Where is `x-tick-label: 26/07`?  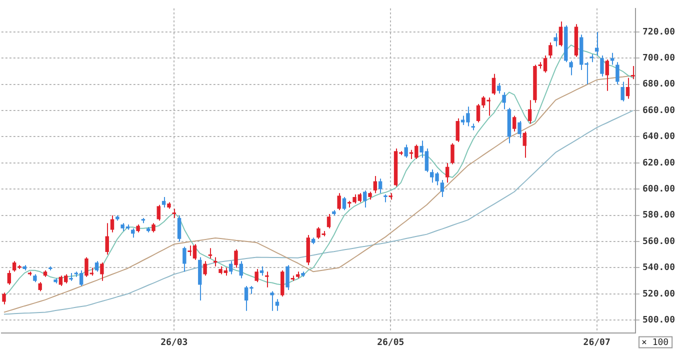 x-tick-label: 26/07 is located at coordinates (596, 343).